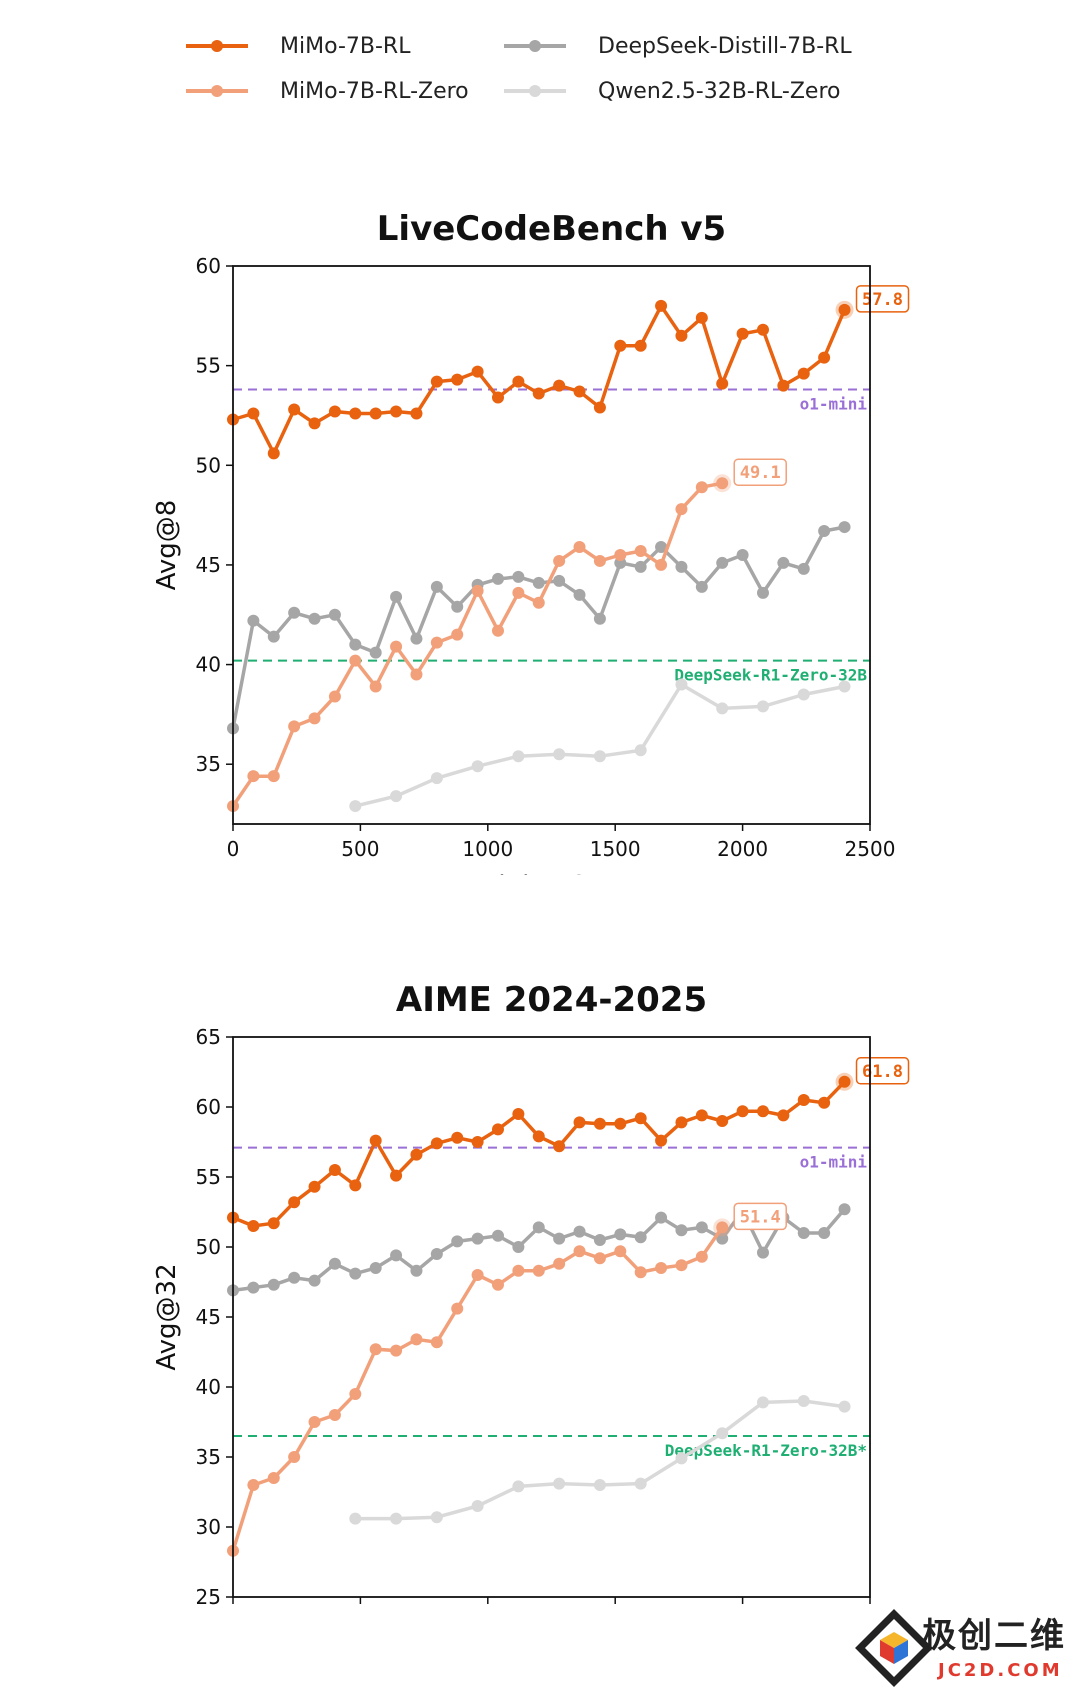  I want to click on final-label-mimo-7b-rl: 61.8, so click(882, 1072).